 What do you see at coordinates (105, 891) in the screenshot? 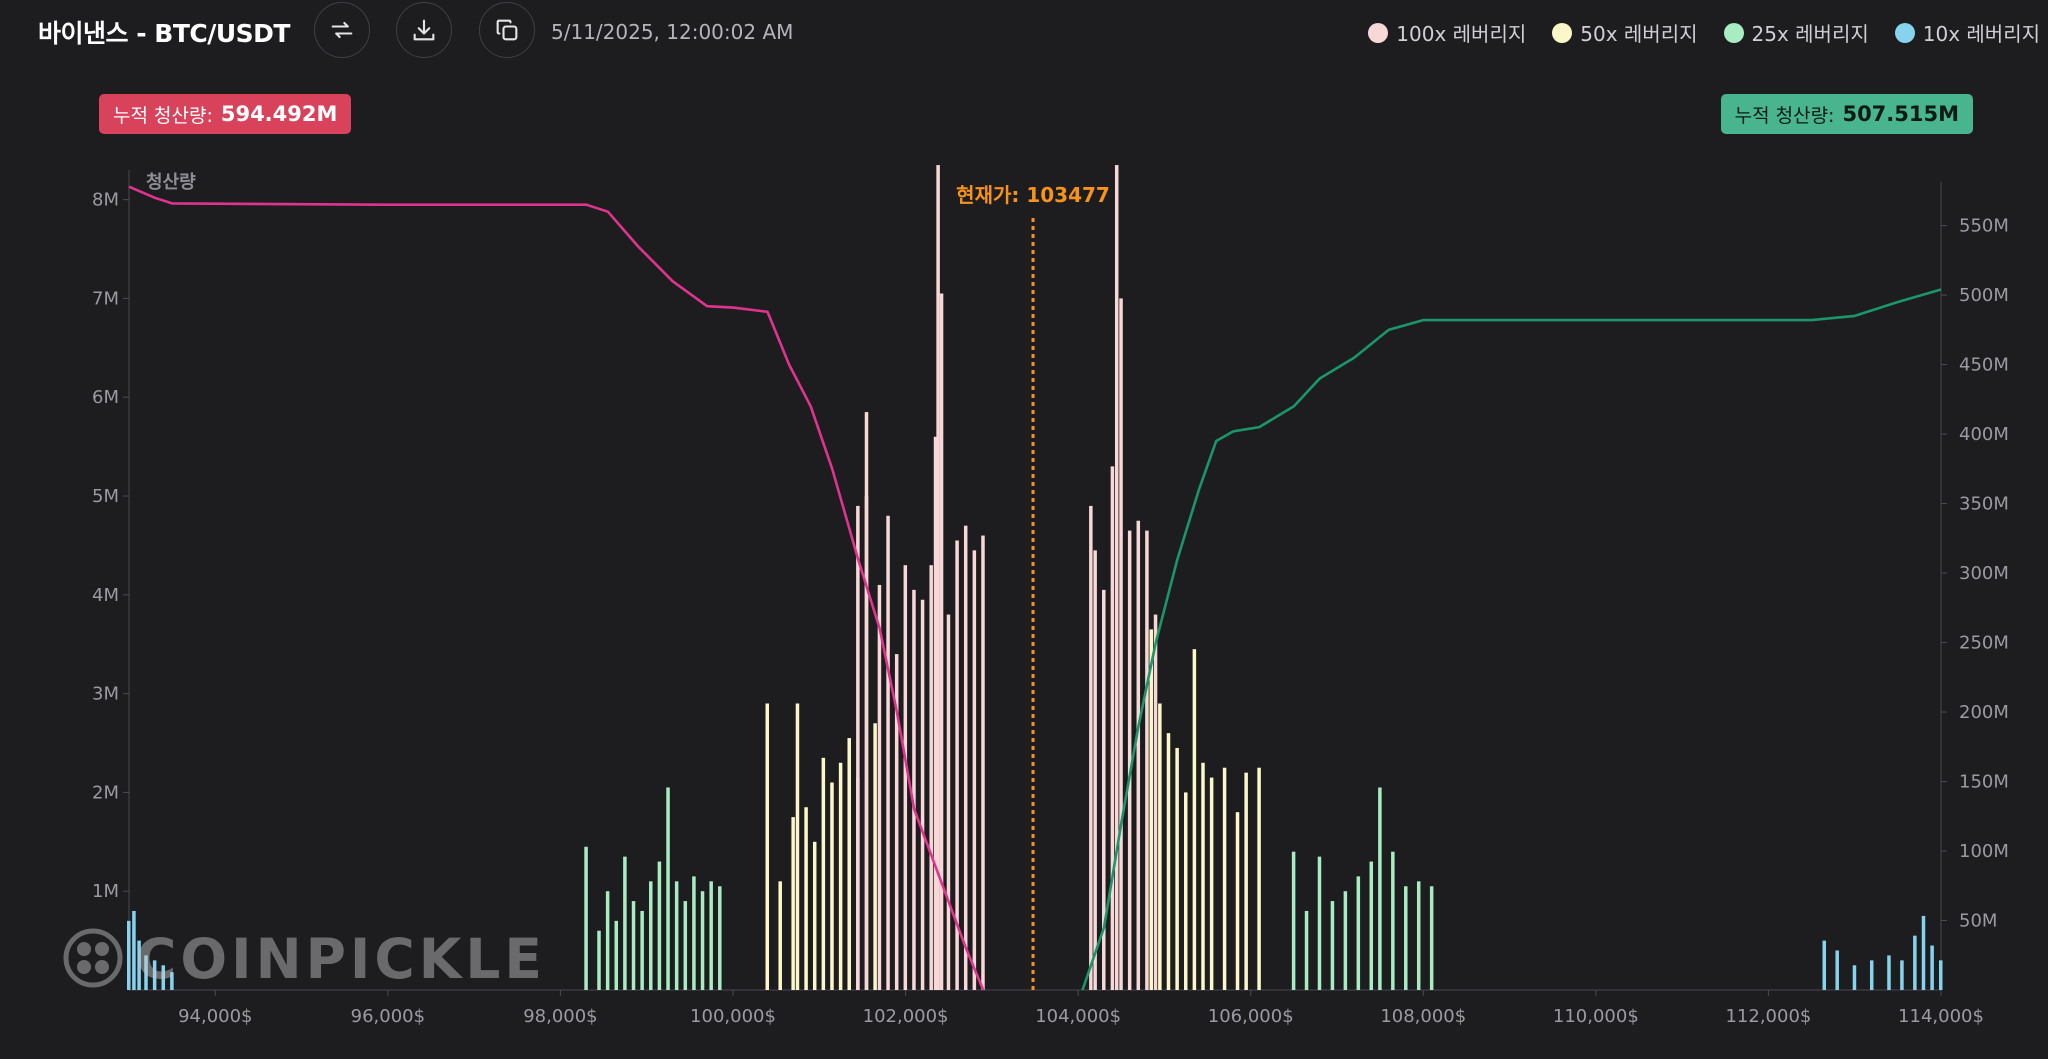
I see `y-left-tick-label: 1M` at bounding box center [105, 891].